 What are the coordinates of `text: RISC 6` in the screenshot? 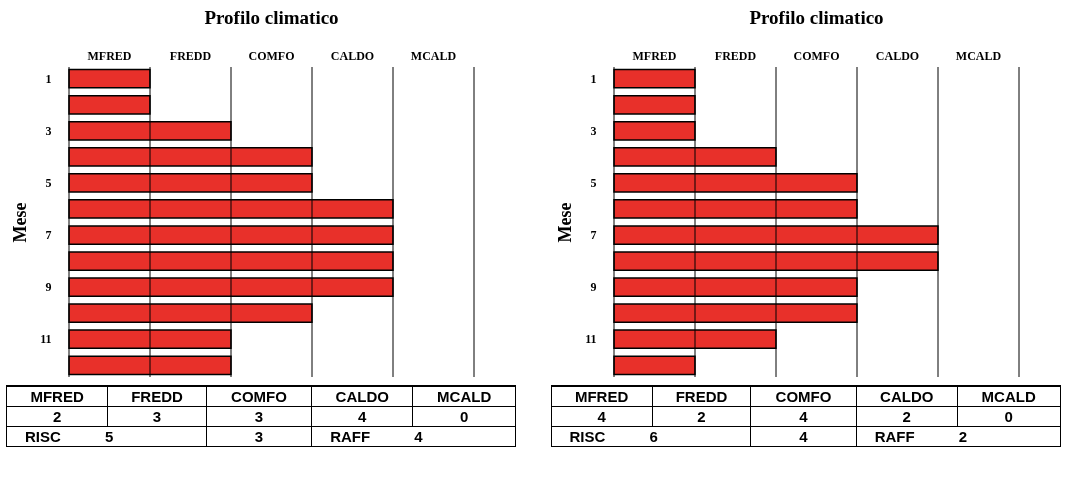 It's located at (651, 436).